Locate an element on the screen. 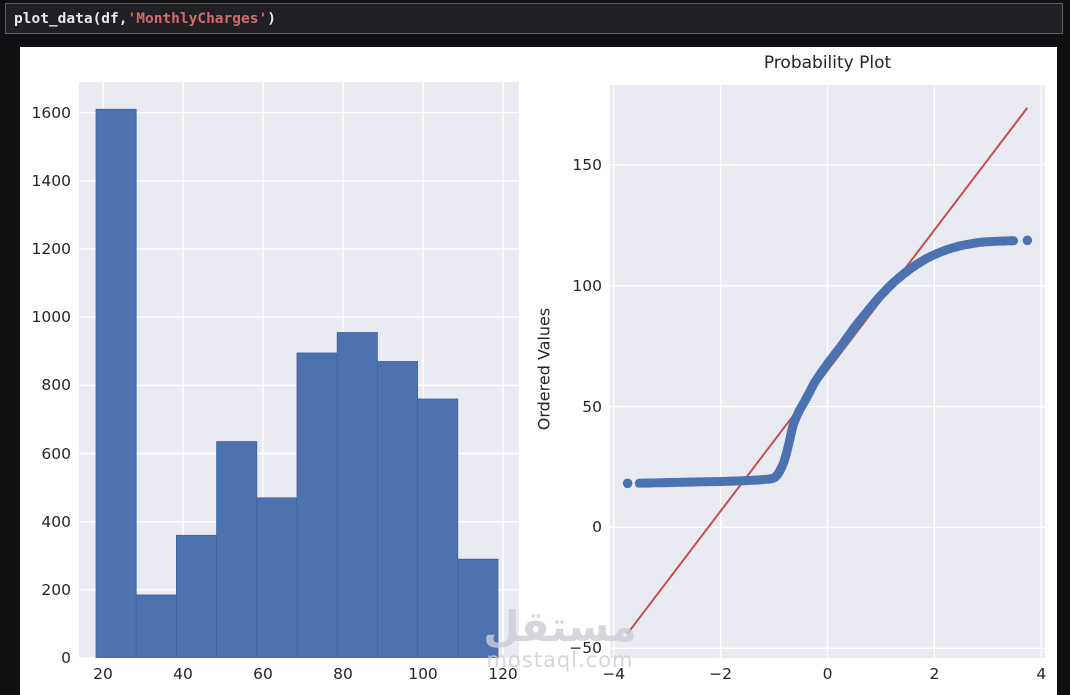 The height and width of the screenshot is (695, 1070). code-cell: plot_data(df,'MonthlyCharges') is located at coordinates (534, 18).